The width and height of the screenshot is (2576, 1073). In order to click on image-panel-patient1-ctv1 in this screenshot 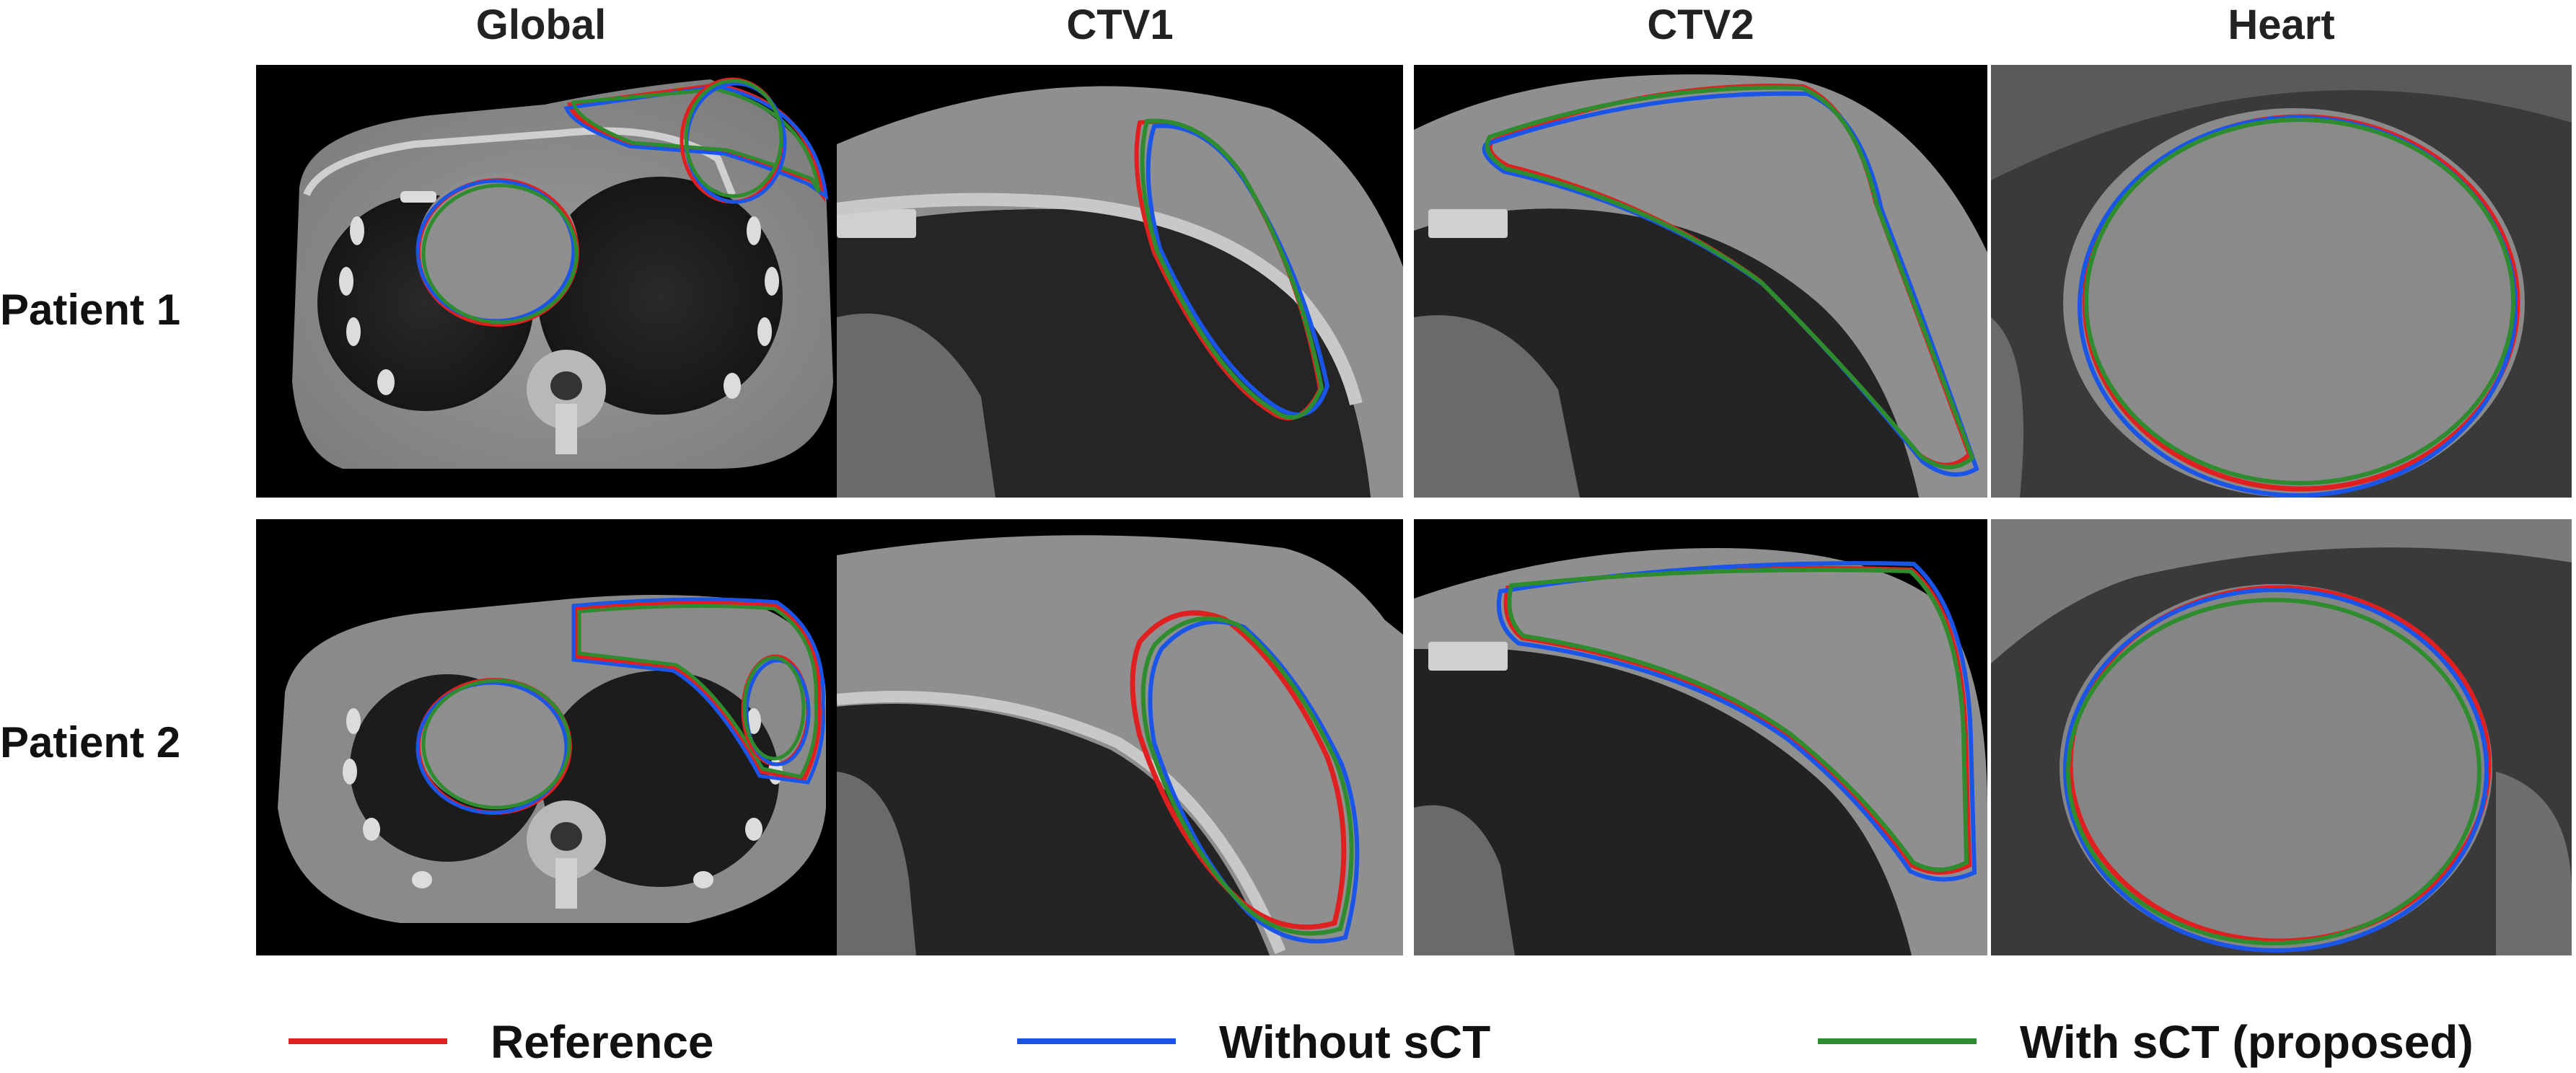, I will do `click(1120, 281)`.